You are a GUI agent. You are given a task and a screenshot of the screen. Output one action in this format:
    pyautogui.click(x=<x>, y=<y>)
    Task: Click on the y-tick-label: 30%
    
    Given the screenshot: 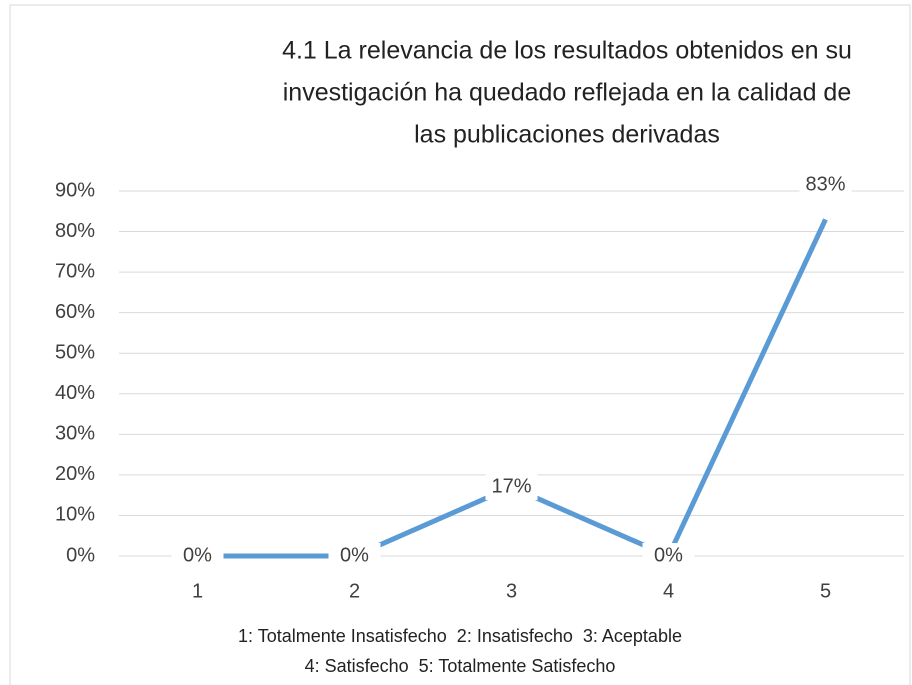 What is the action you would take?
    pyautogui.click(x=75, y=434)
    